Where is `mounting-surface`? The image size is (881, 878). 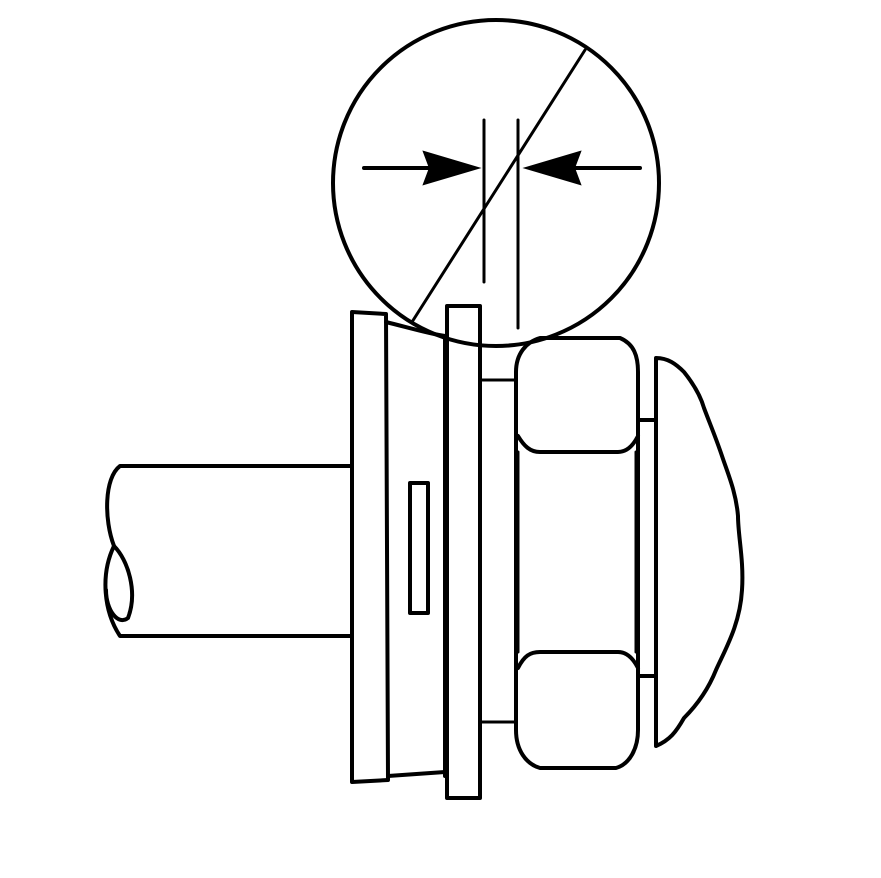 mounting-surface is located at coordinates (690, 552).